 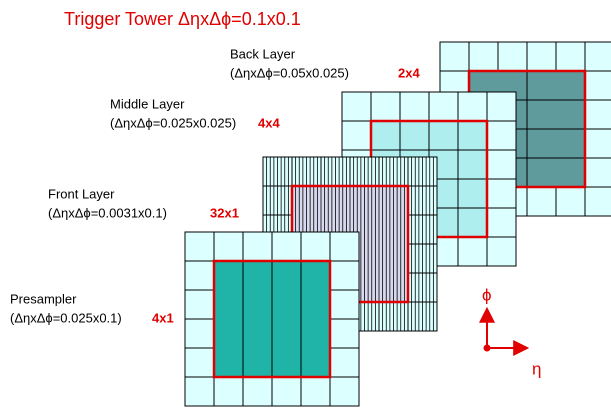 What do you see at coordinates (269, 122) in the screenshot?
I see `layer-cells-count: 4x4` at bounding box center [269, 122].